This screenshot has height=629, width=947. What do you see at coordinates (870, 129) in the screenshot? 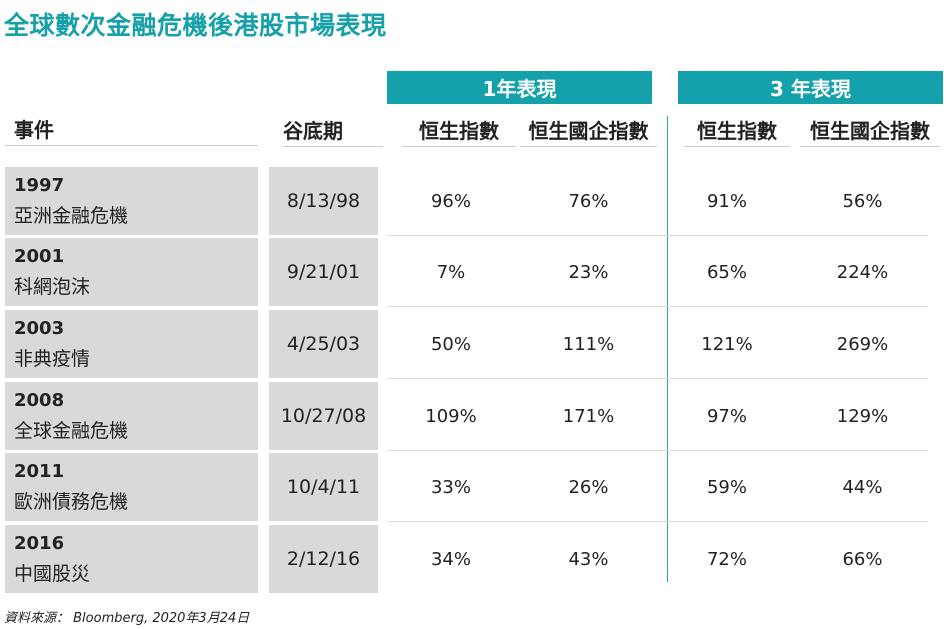
I see `column-header-hscei-3y: 恒生國企指數` at bounding box center [870, 129].